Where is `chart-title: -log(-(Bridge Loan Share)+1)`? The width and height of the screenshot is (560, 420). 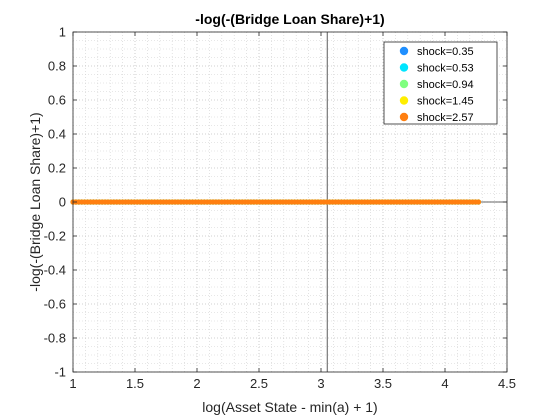 chart-title: -log(-(Bridge Loan Share)+1) is located at coordinates (289, 19).